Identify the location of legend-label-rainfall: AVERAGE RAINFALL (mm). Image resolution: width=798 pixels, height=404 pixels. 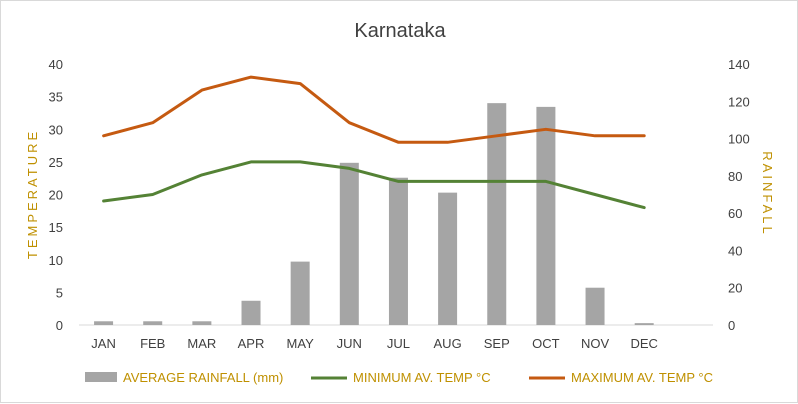
(203, 377).